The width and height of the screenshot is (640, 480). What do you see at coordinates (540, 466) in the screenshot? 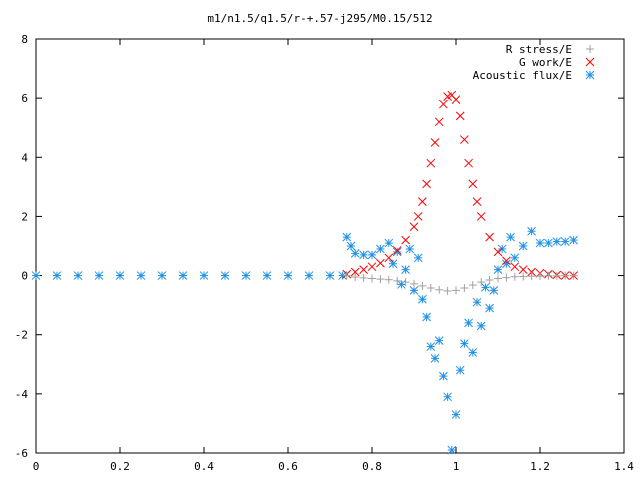
I see `x-tick-label: 1.2` at bounding box center [540, 466].